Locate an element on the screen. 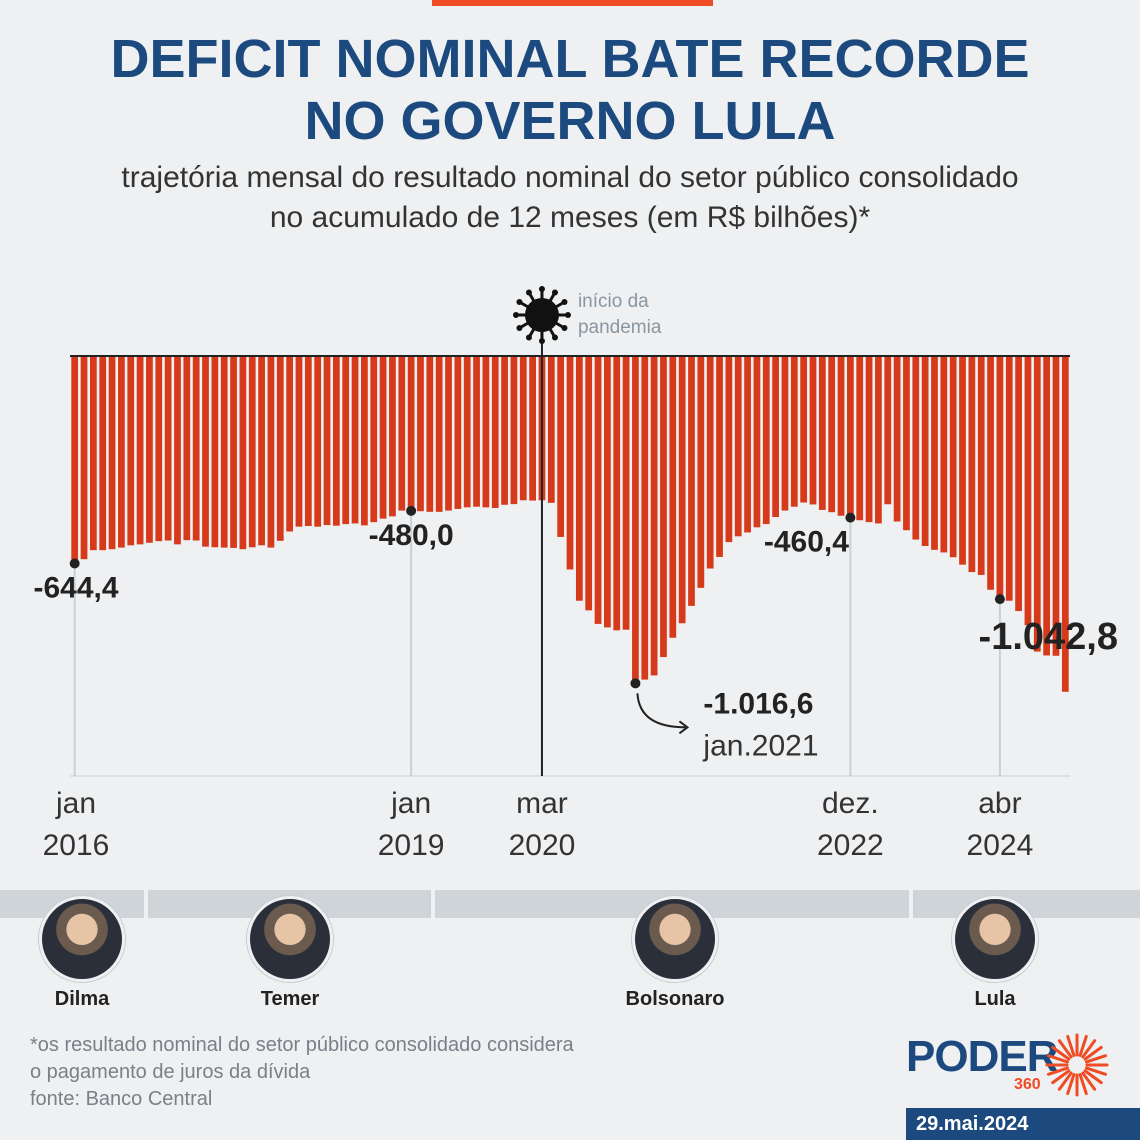  annotation-arrow is located at coordinates (661, 711).